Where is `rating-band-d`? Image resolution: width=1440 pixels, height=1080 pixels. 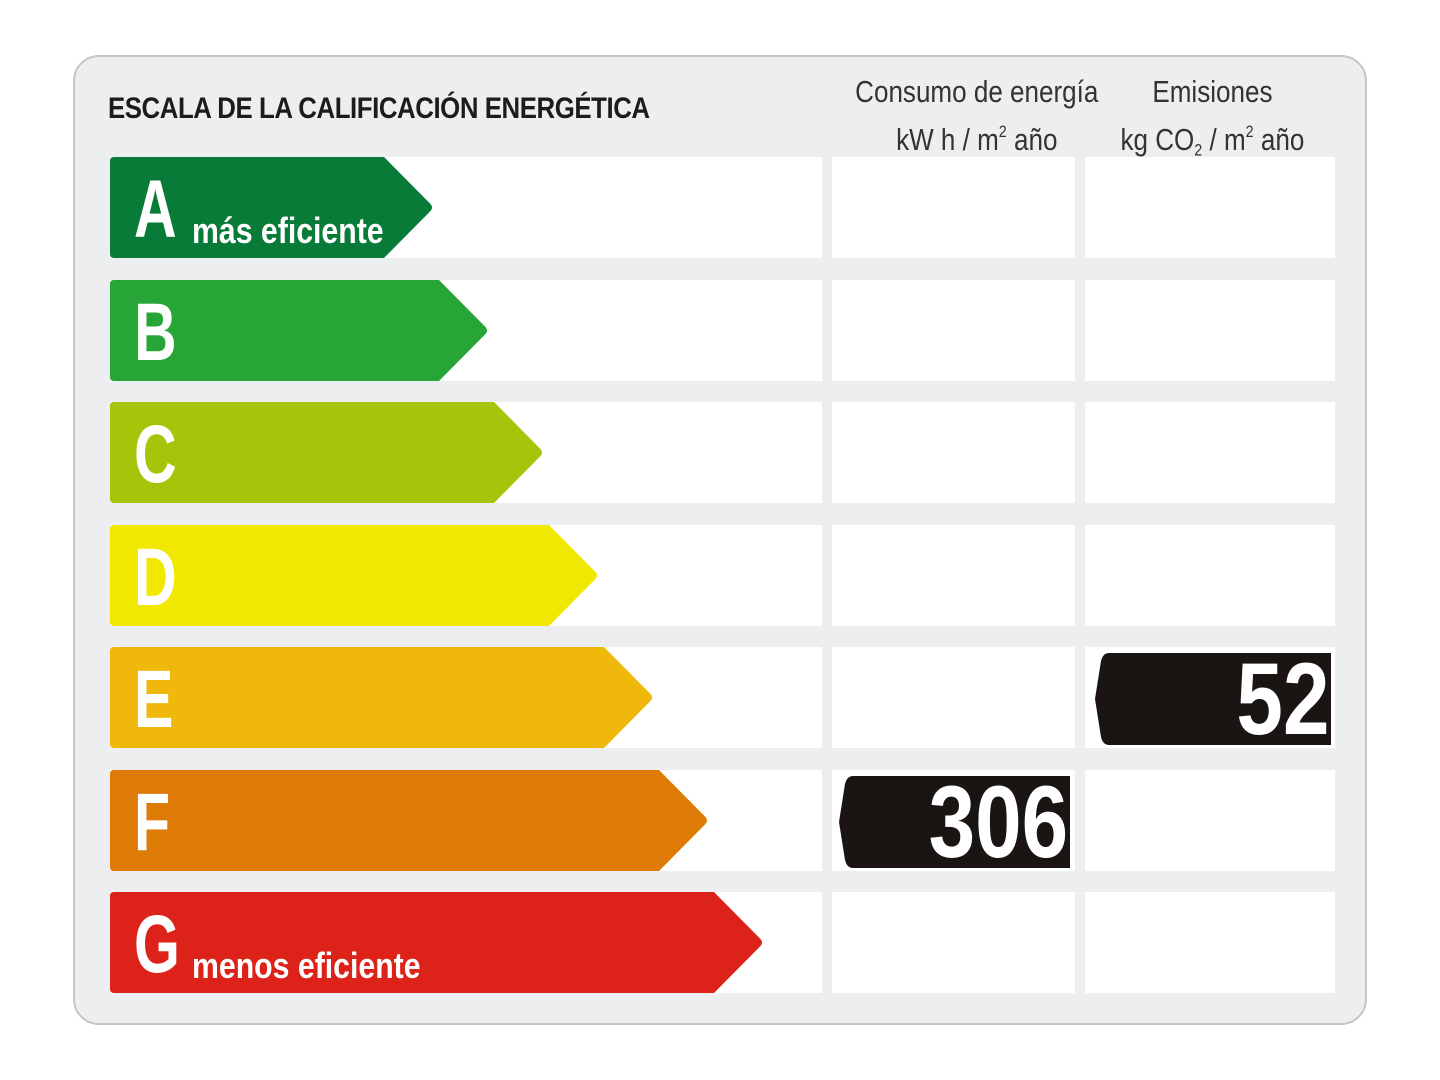 rating-band-d is located at coordinates (353, 575).